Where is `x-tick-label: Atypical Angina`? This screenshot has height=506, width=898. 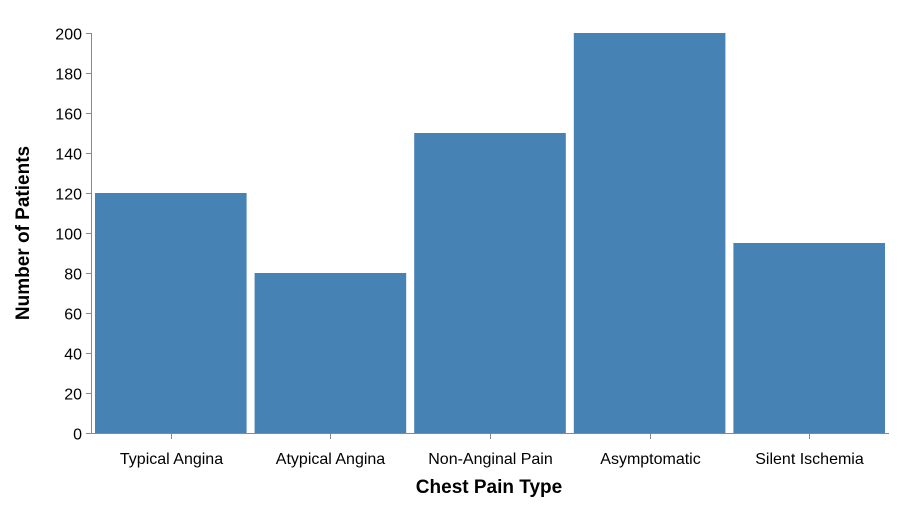 x-tick-label: Atypical Angina is located at coordinates (331, 459).